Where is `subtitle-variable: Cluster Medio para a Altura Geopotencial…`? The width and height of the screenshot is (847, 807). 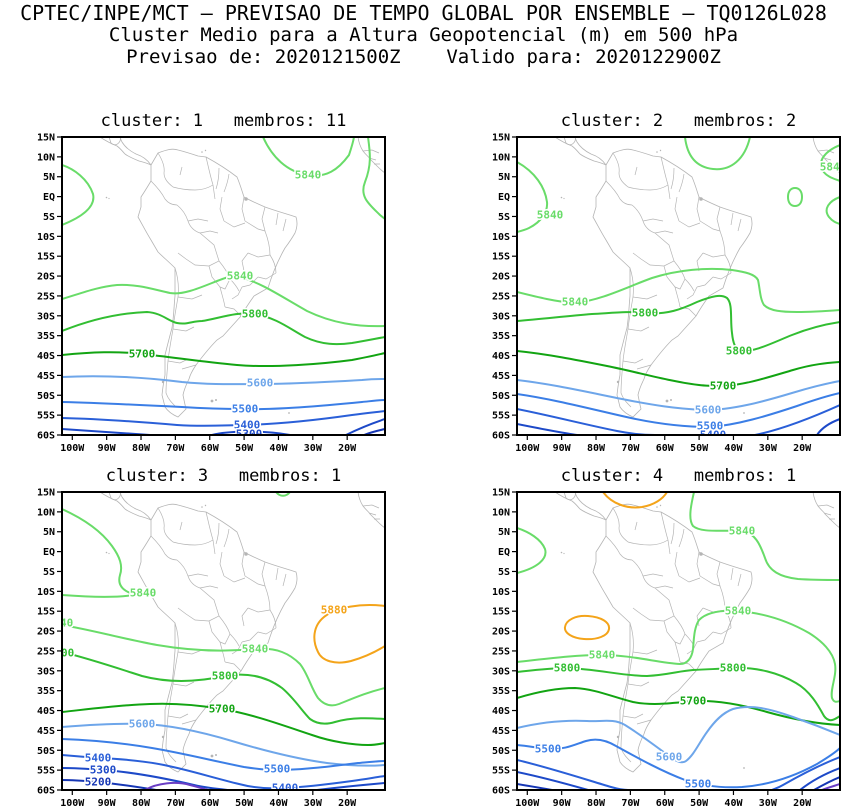 subtitle-variable: Cluster Medio para a Altura Geopotencial… is located at coordinates (423, 35).